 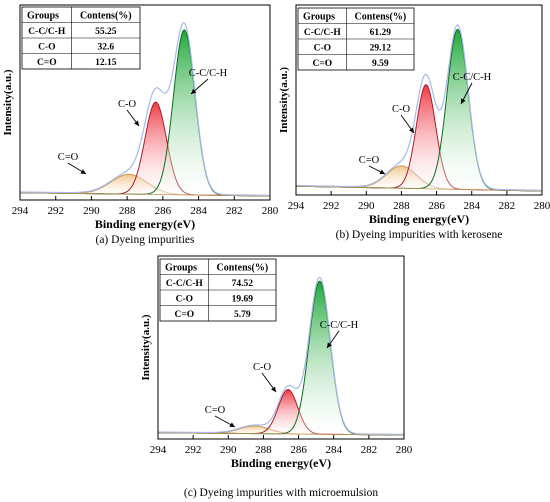 I want to click on table-cell-value: 32.6, so click(x=105, y=48).